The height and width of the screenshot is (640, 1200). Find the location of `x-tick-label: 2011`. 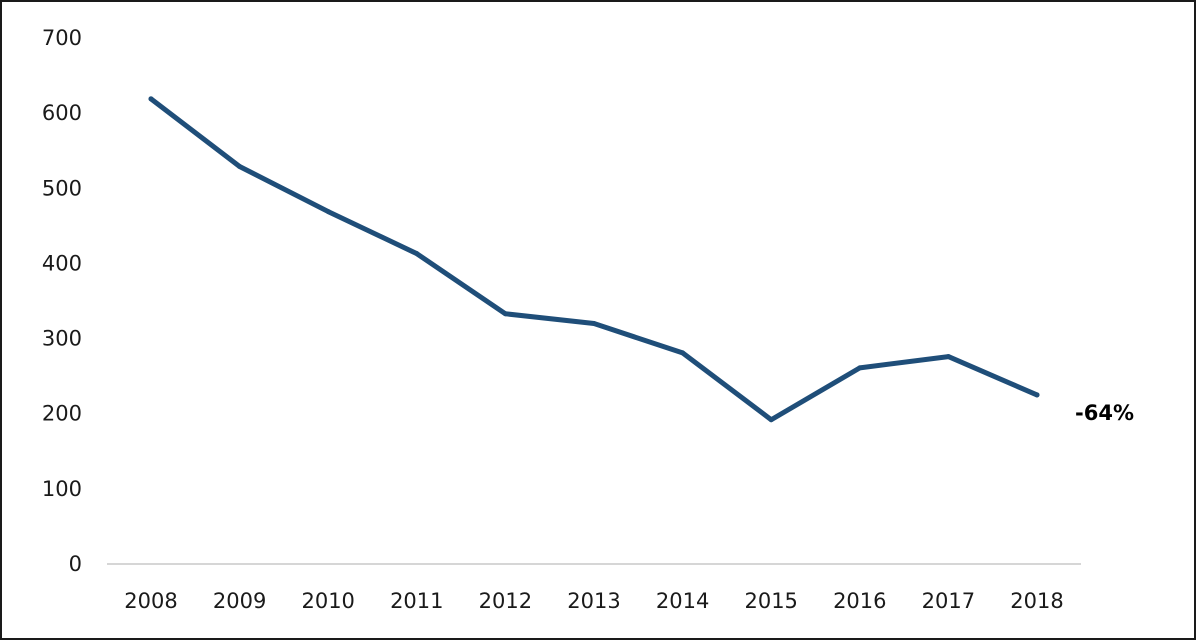

x-tick-label: 2011 is located at coordinates (416, 601).